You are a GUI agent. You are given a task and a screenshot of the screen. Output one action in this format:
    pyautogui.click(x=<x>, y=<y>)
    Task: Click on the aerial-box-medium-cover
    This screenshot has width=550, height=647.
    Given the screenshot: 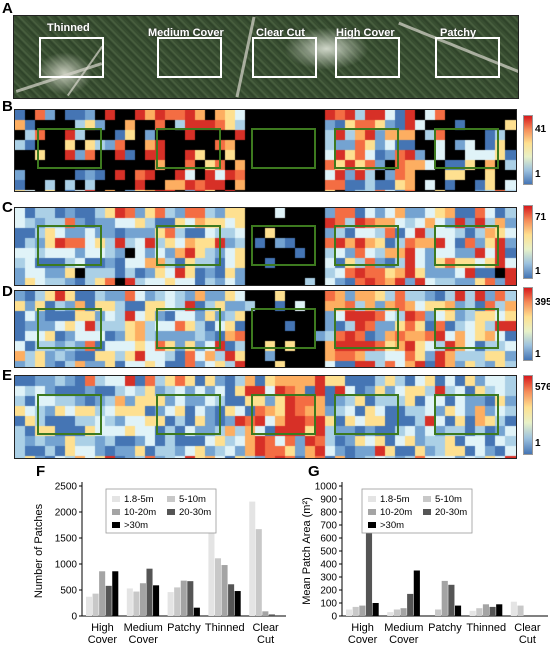 What is the action you would take?
    pyautogui.click(x=189, y=57)
    